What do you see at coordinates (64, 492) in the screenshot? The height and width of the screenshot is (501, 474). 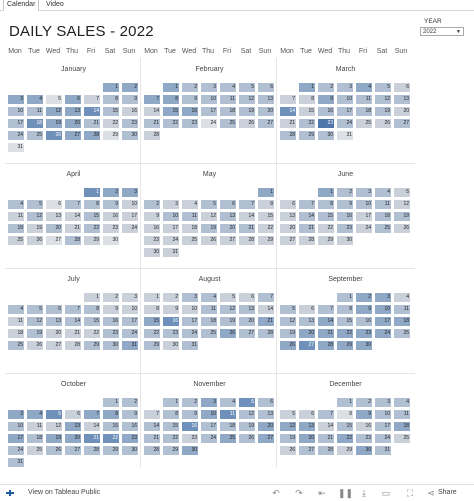 I see `view-on-tableau-link: View on Tableau Public` at bounding box center [64, 492].